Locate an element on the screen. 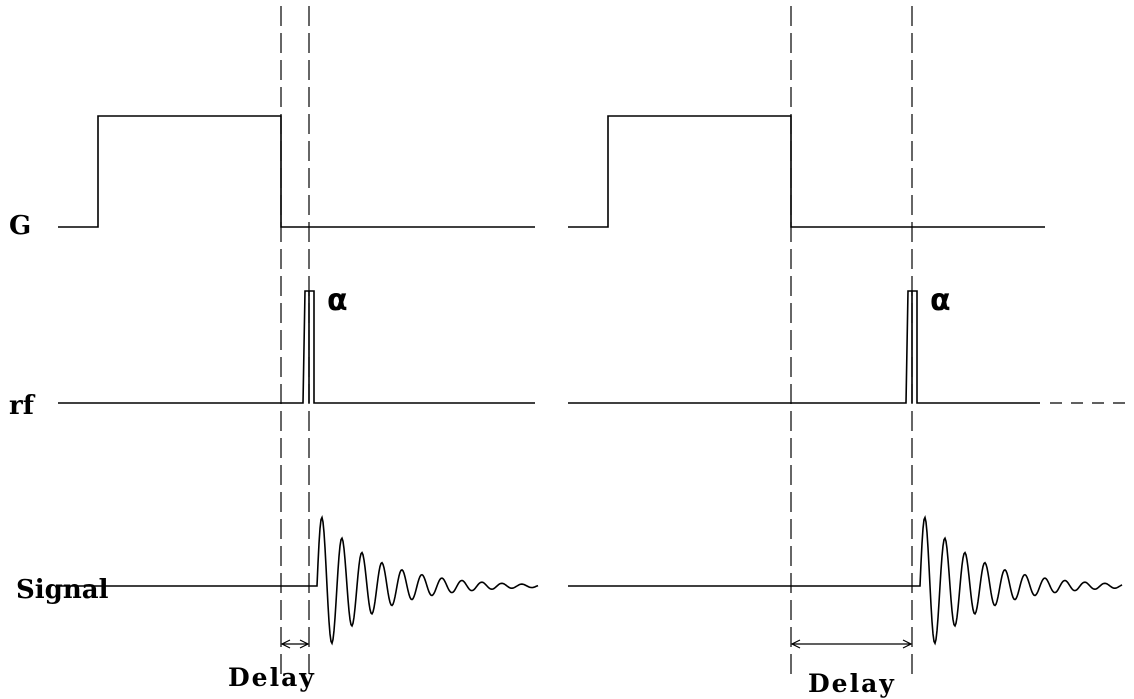 This screenshot has height=699, width=1134. signal-row-label: Signal is located at coordinates (62, 590).